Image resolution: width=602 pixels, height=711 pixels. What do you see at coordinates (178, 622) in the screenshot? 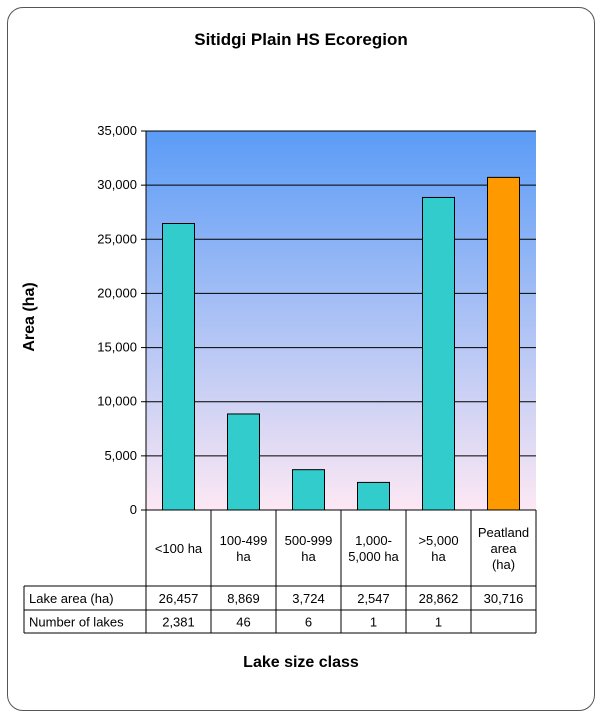
I see `table-cell: 2,381` at bounding box center [178, 622].